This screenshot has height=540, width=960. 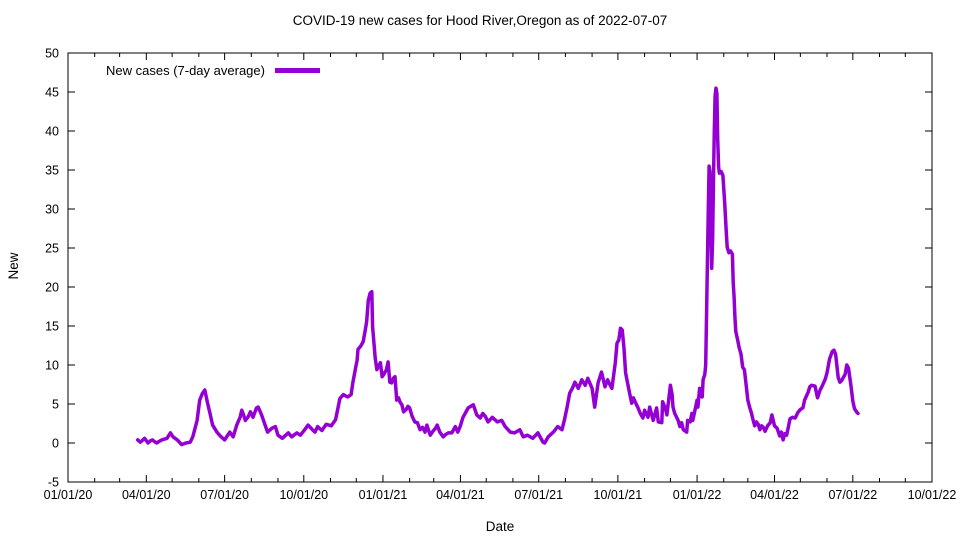 What do you see at coordinates (52, 93) in the screenshot?
I see `y-tick-label: 45` at bounding box center [52, 93].